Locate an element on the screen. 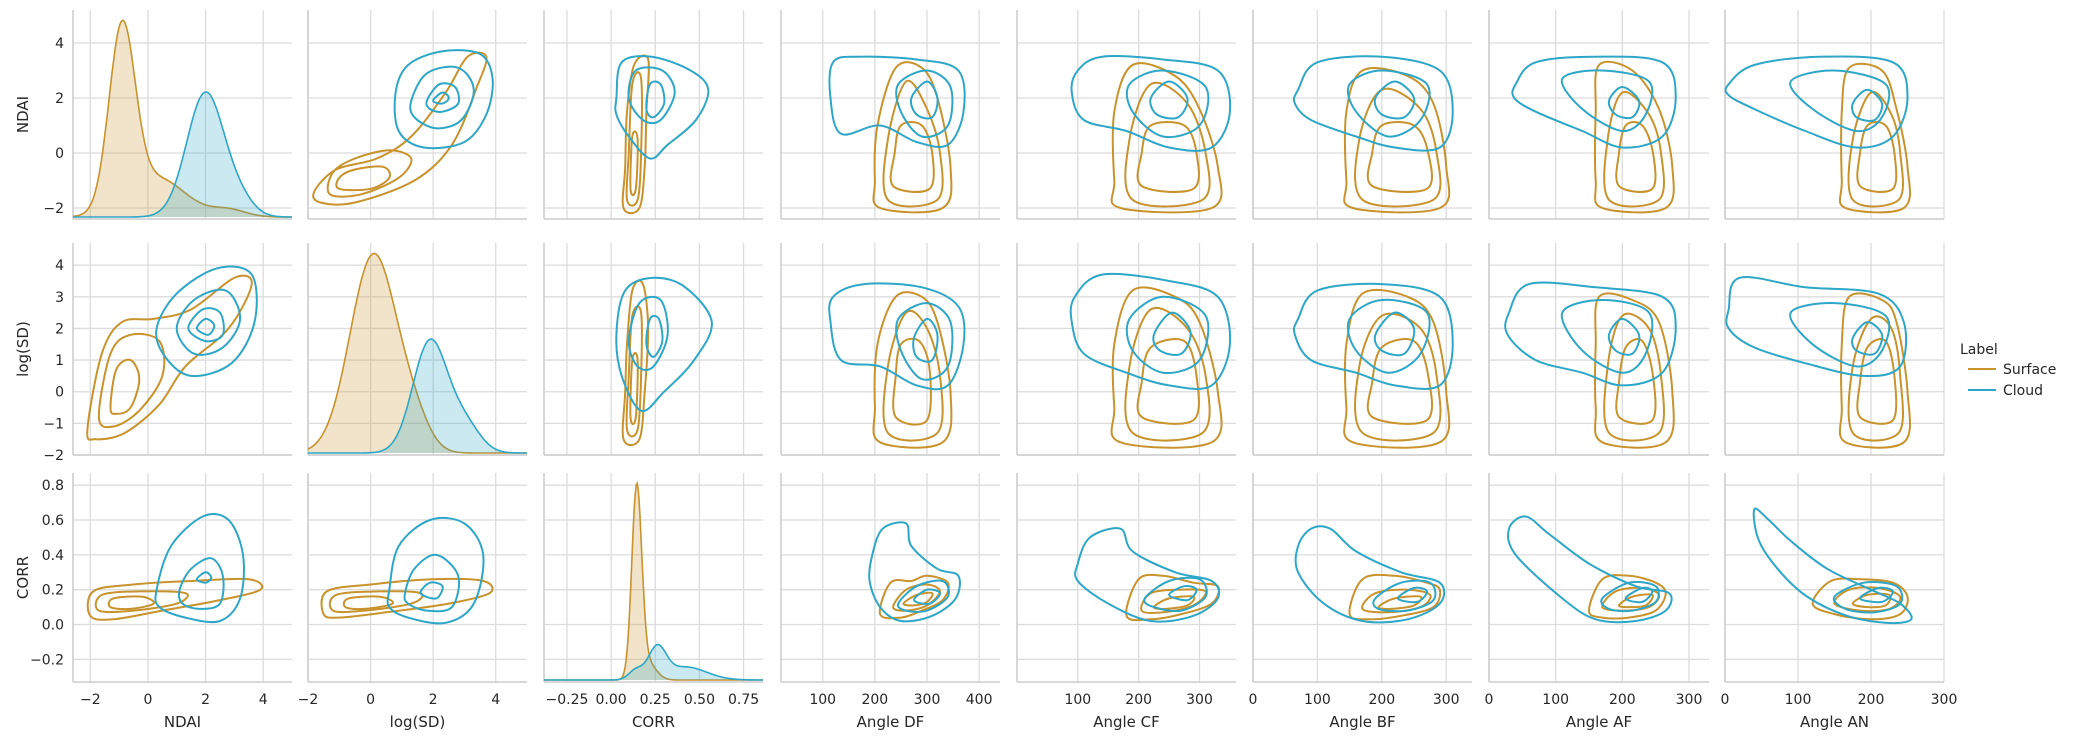 This screenshot has height=740, width=2088. legend-label-cloud: Cloud is located at coordinates (2023, 391).